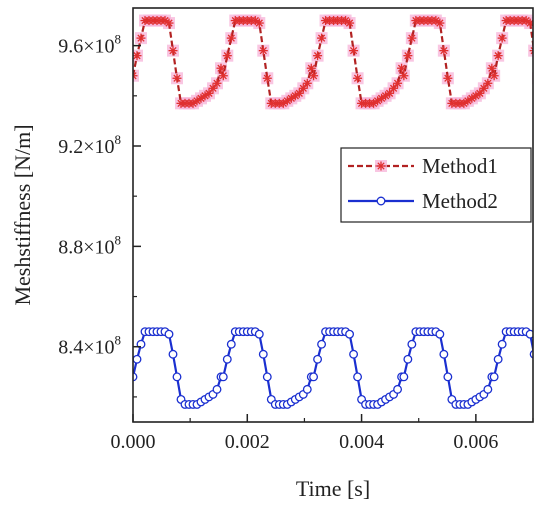  Describe the element at coordinates (89, 245) in the screenshot. I see `y-tick-label: 8.8×10⁸` at that location.